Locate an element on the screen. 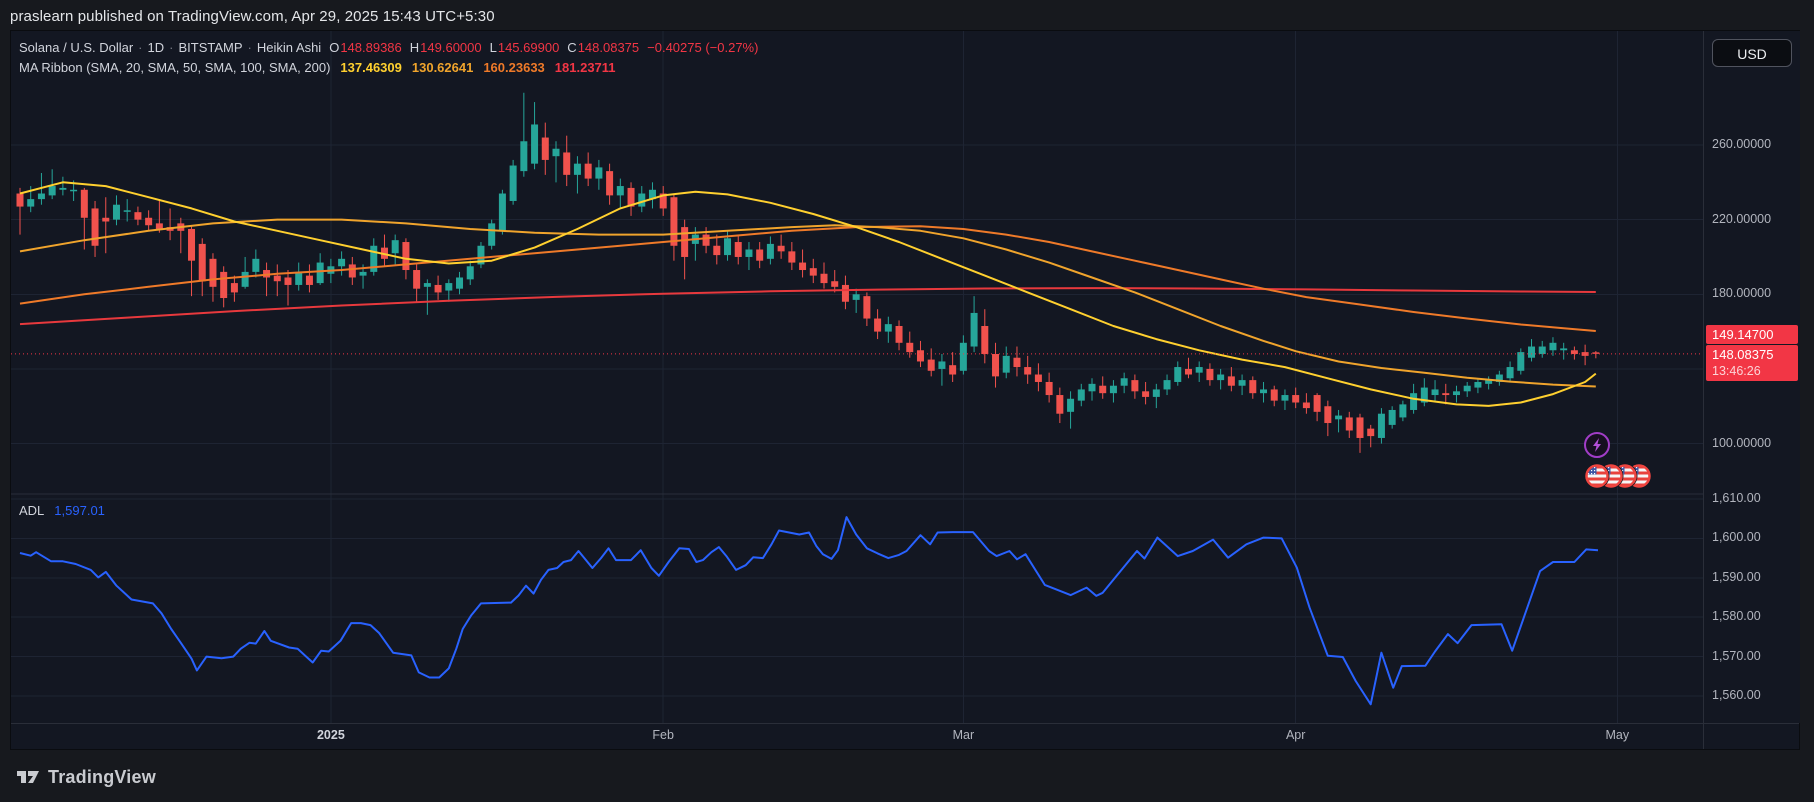 The image size is (1814, 802). time-axis-label: Mar is located at coordinates (963, 735).